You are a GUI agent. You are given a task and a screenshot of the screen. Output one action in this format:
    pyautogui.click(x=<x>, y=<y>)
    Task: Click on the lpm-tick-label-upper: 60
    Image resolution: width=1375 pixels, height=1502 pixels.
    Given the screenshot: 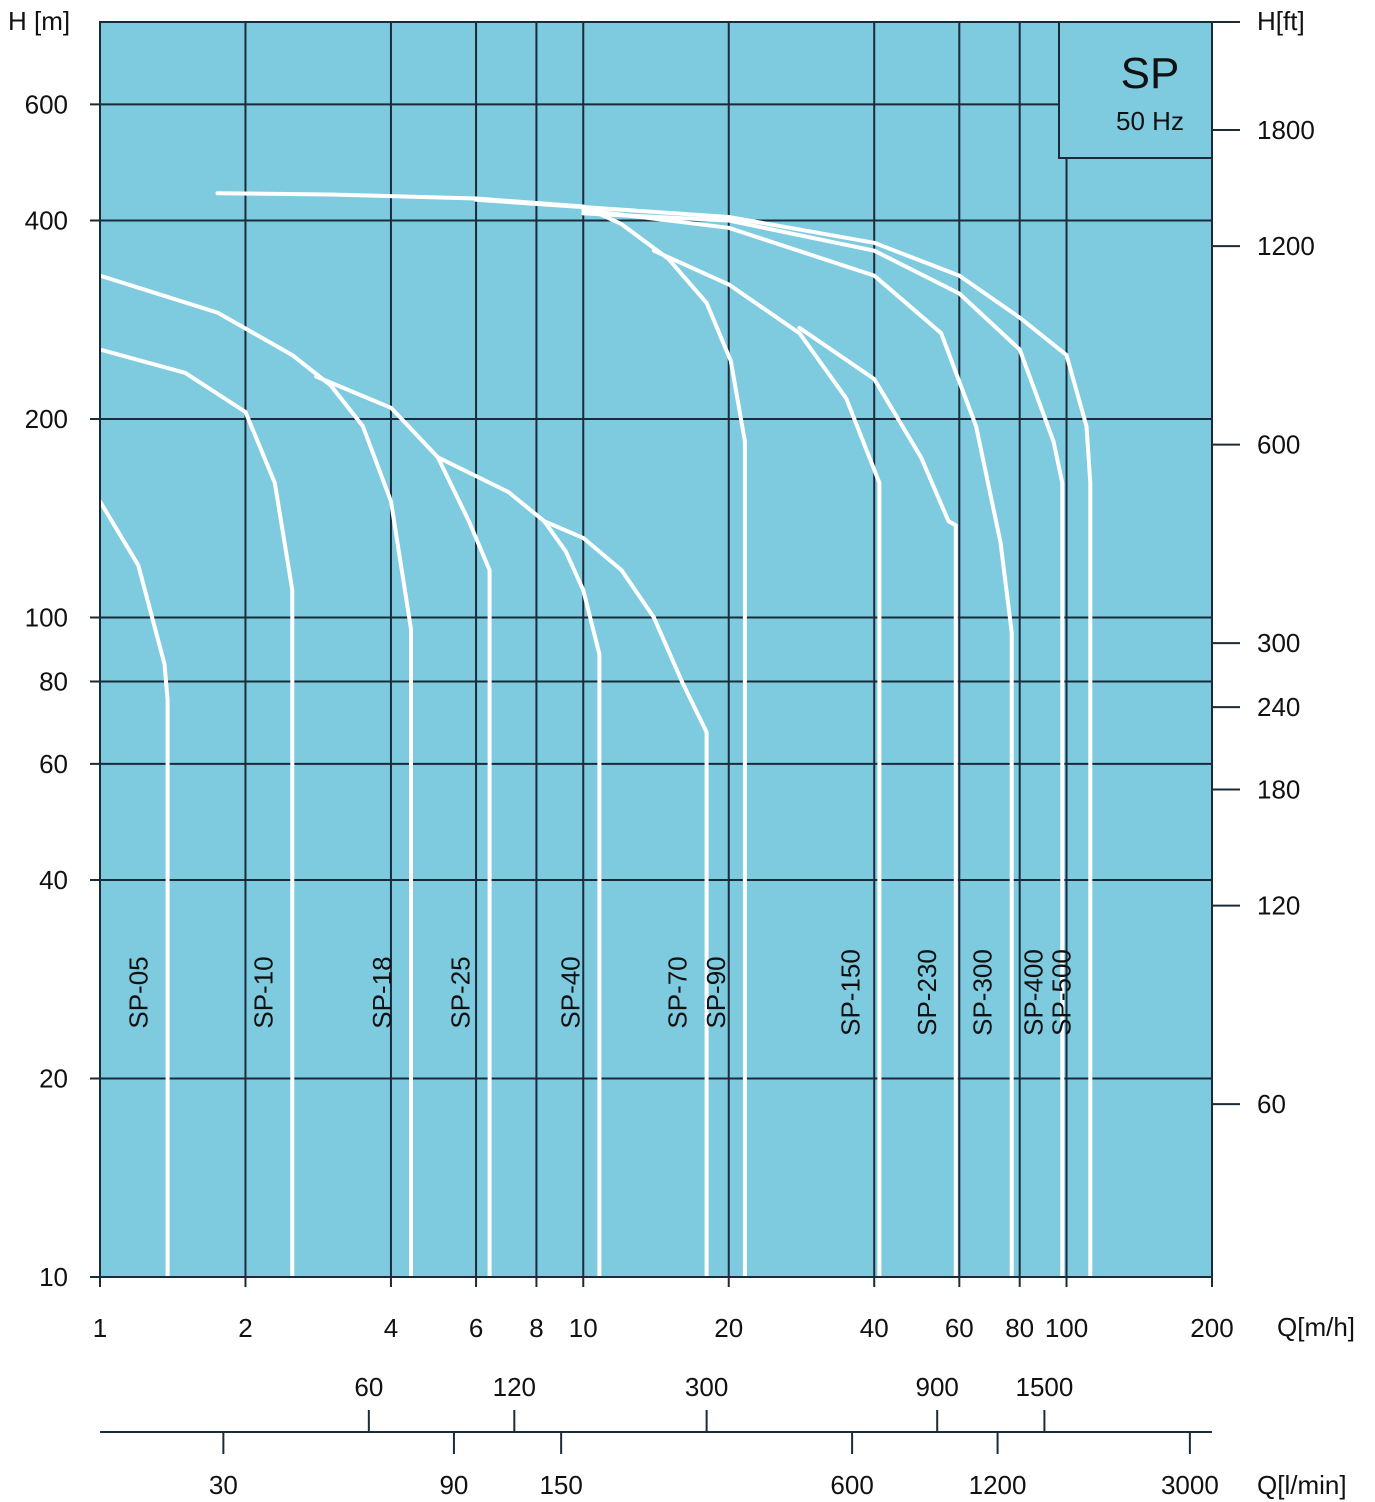 What is the action you would take?
    pyautogui.click(x=368, y=1387)
    